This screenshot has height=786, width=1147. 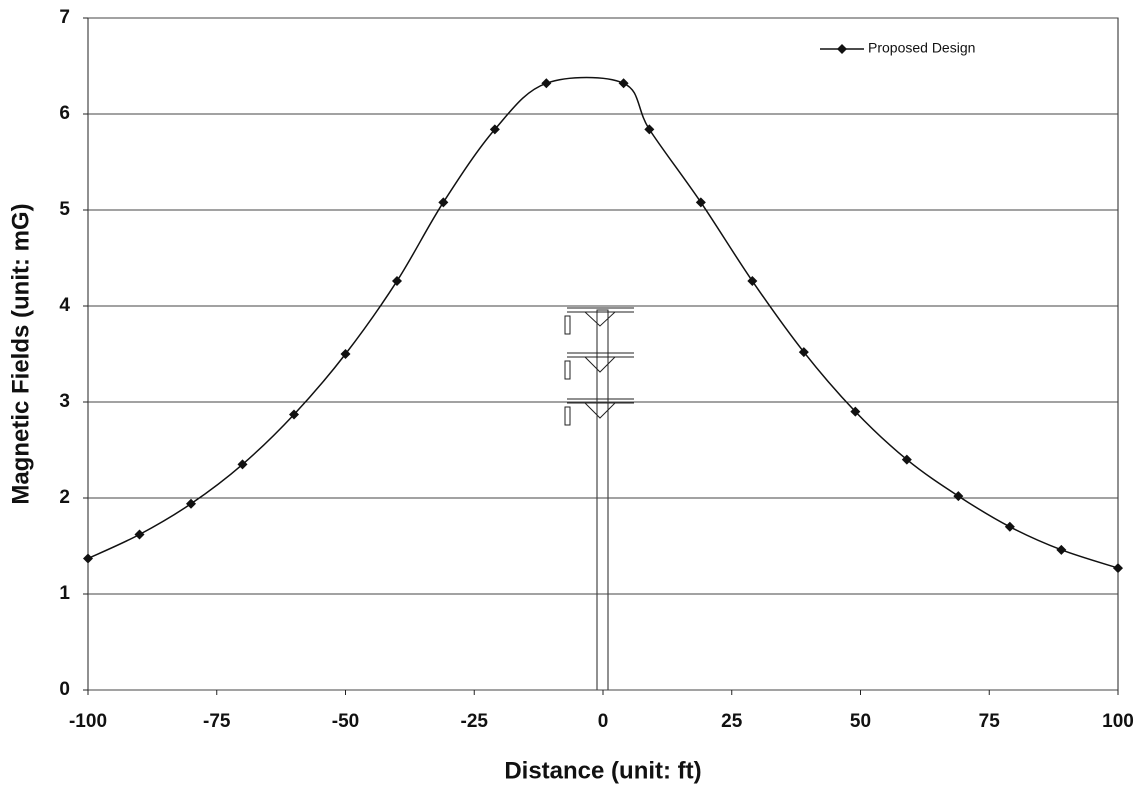 I want to click on x-tick-label: -100, so click(x=88, y=721).